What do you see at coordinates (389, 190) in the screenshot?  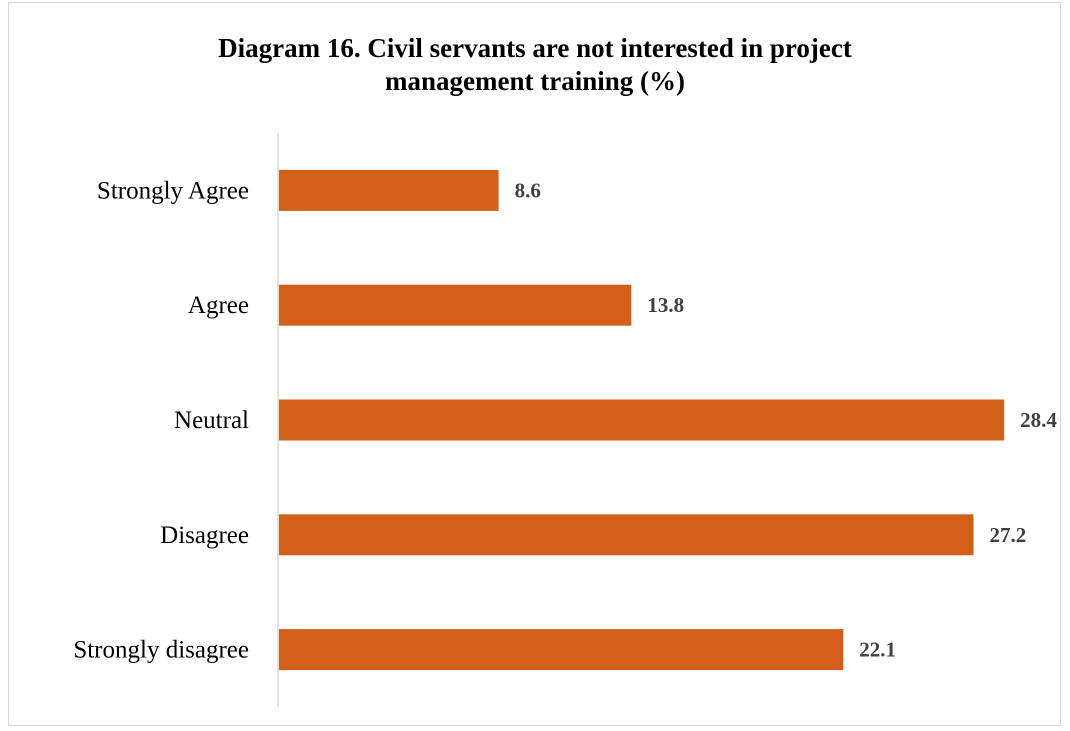 I see `bar-strongly-agree` at bounding box center [389, 190].